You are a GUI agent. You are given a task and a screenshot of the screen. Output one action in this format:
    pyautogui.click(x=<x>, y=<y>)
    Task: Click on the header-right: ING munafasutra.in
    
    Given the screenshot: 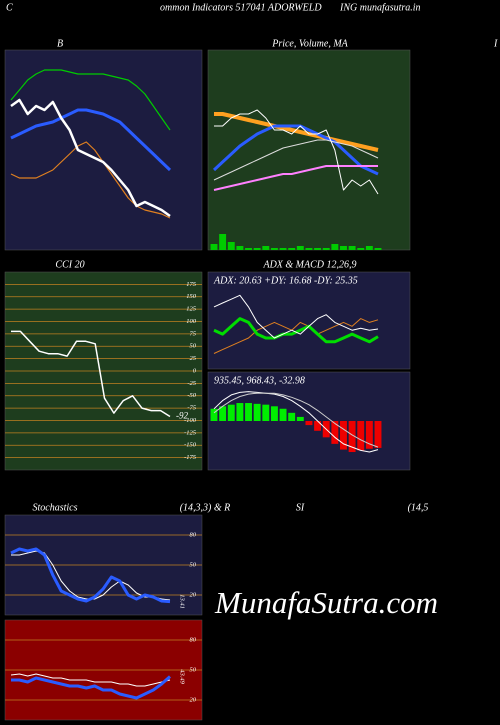 What is the action you would take?
    pyautogui.click(x=380, y=7)
    